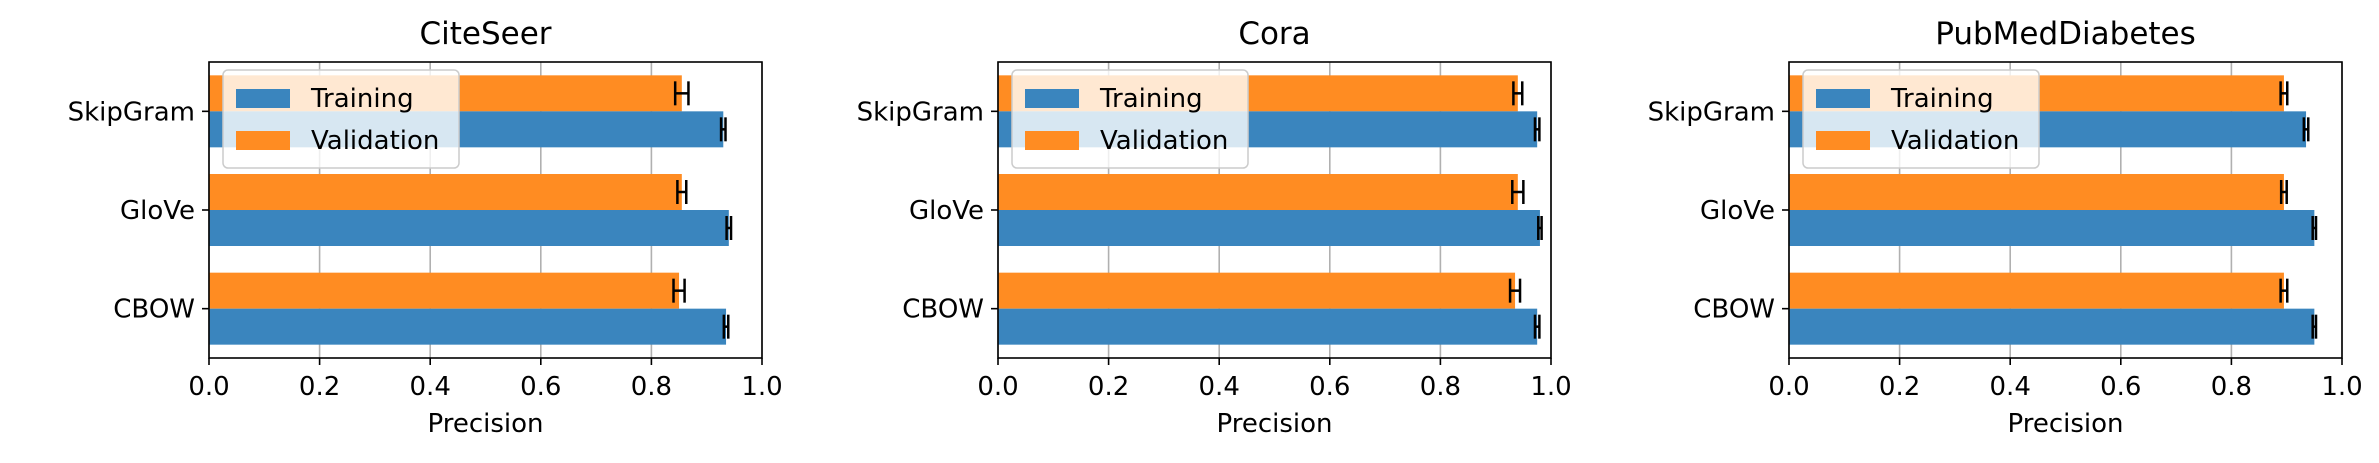 This screenshot has width=2379, height=463. I want to click on chart-title: CiteSeer, so click(485, 34).